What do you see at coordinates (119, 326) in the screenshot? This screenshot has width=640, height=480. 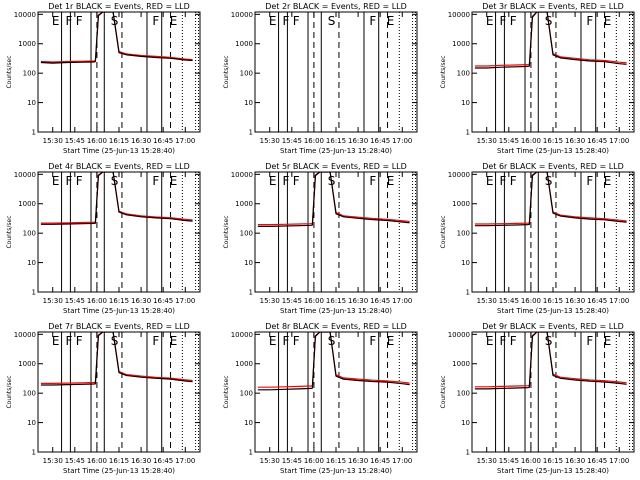 I see `panel-title: Det 7r BLACK = Events, RED = LLD` at bounding box center [119, 326].